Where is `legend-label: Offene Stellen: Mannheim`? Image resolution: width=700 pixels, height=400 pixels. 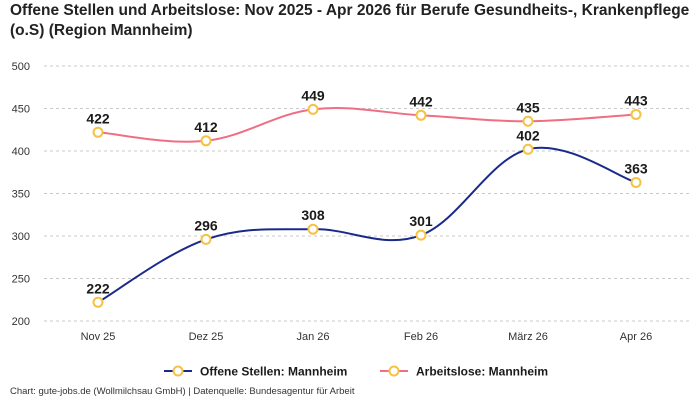
legend-label: Offene Stellen: Mannheim is located at coordinates (273, 372).